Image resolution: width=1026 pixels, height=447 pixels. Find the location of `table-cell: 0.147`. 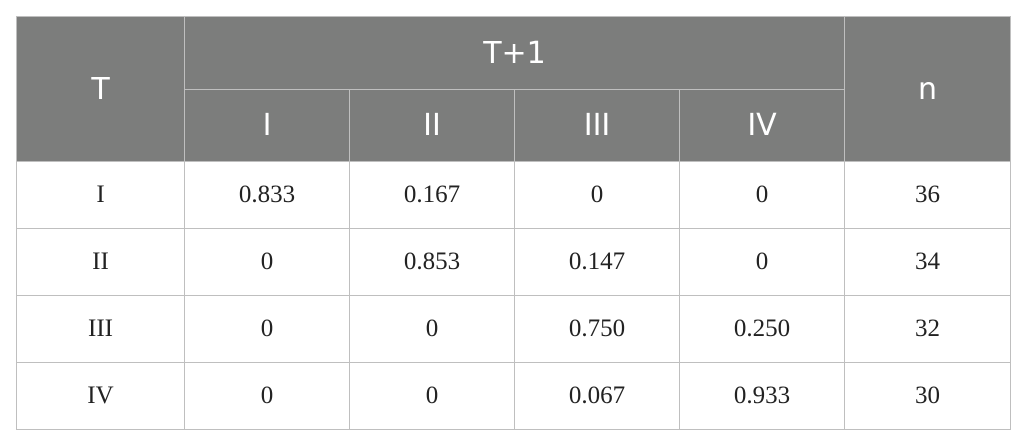

table-cell: 0.147 is located at coordinates (597, 262).